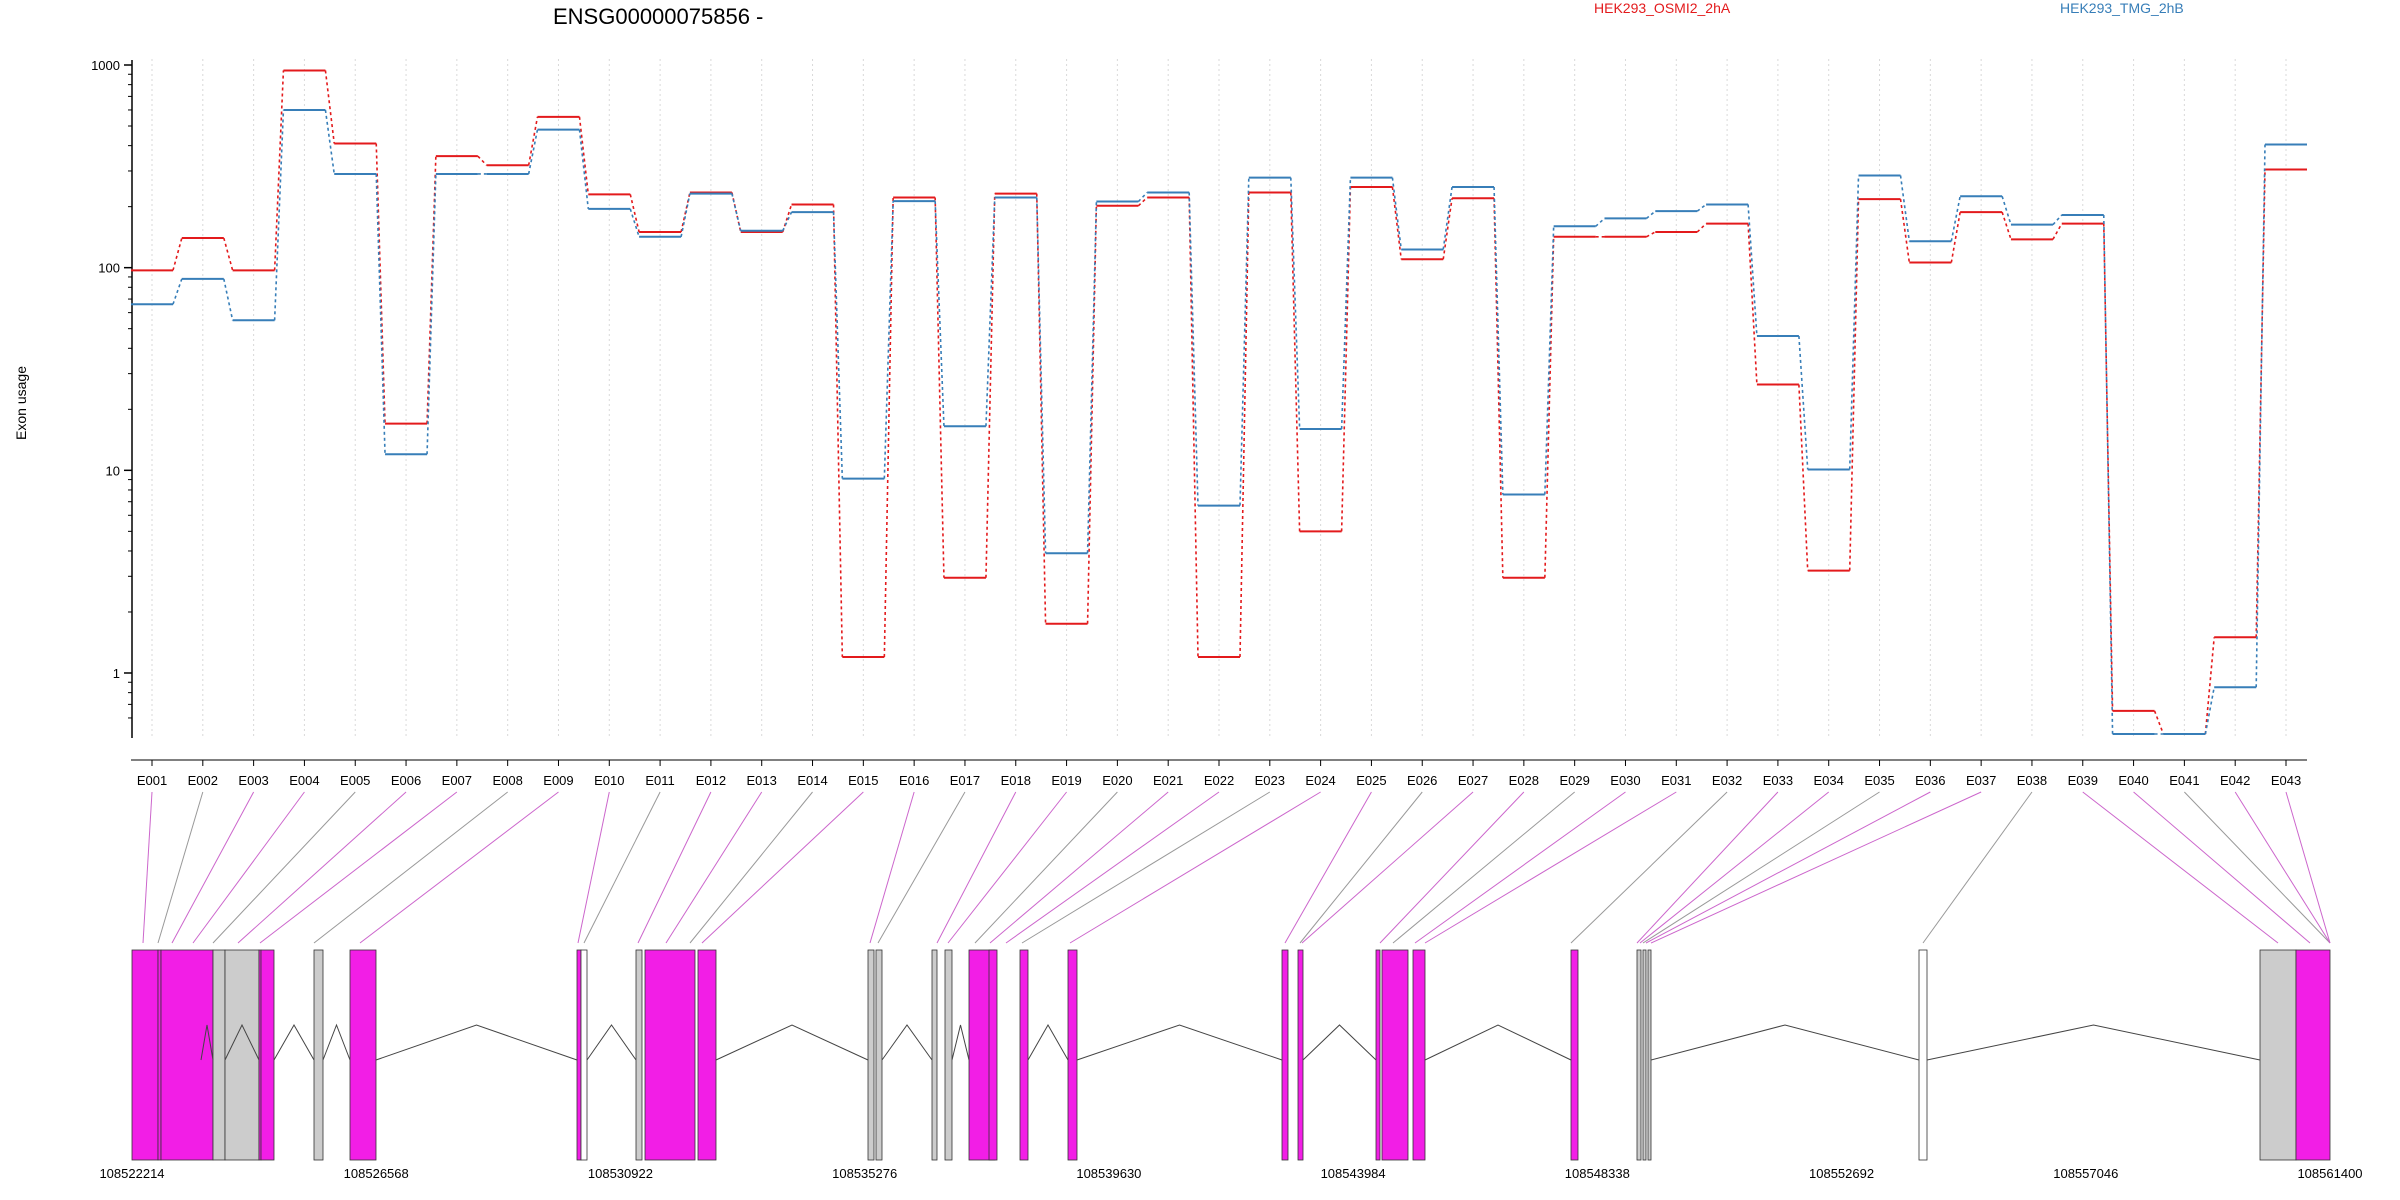 This screenshot has height=1200, width=2400. I want to click on connector-E043, so click(2308, 867).